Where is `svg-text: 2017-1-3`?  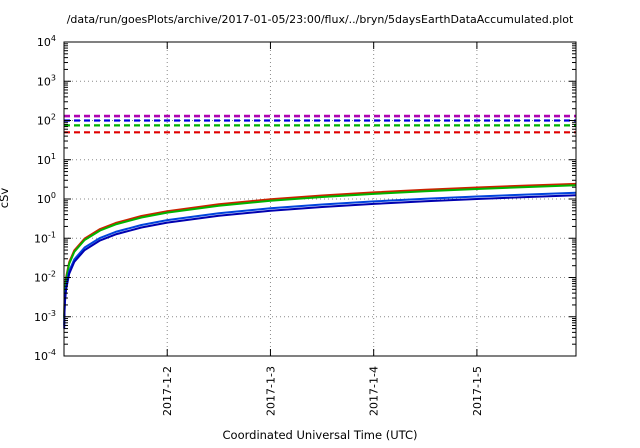
svg-text: 2017-1-3 is located at coordinates (270, 391).